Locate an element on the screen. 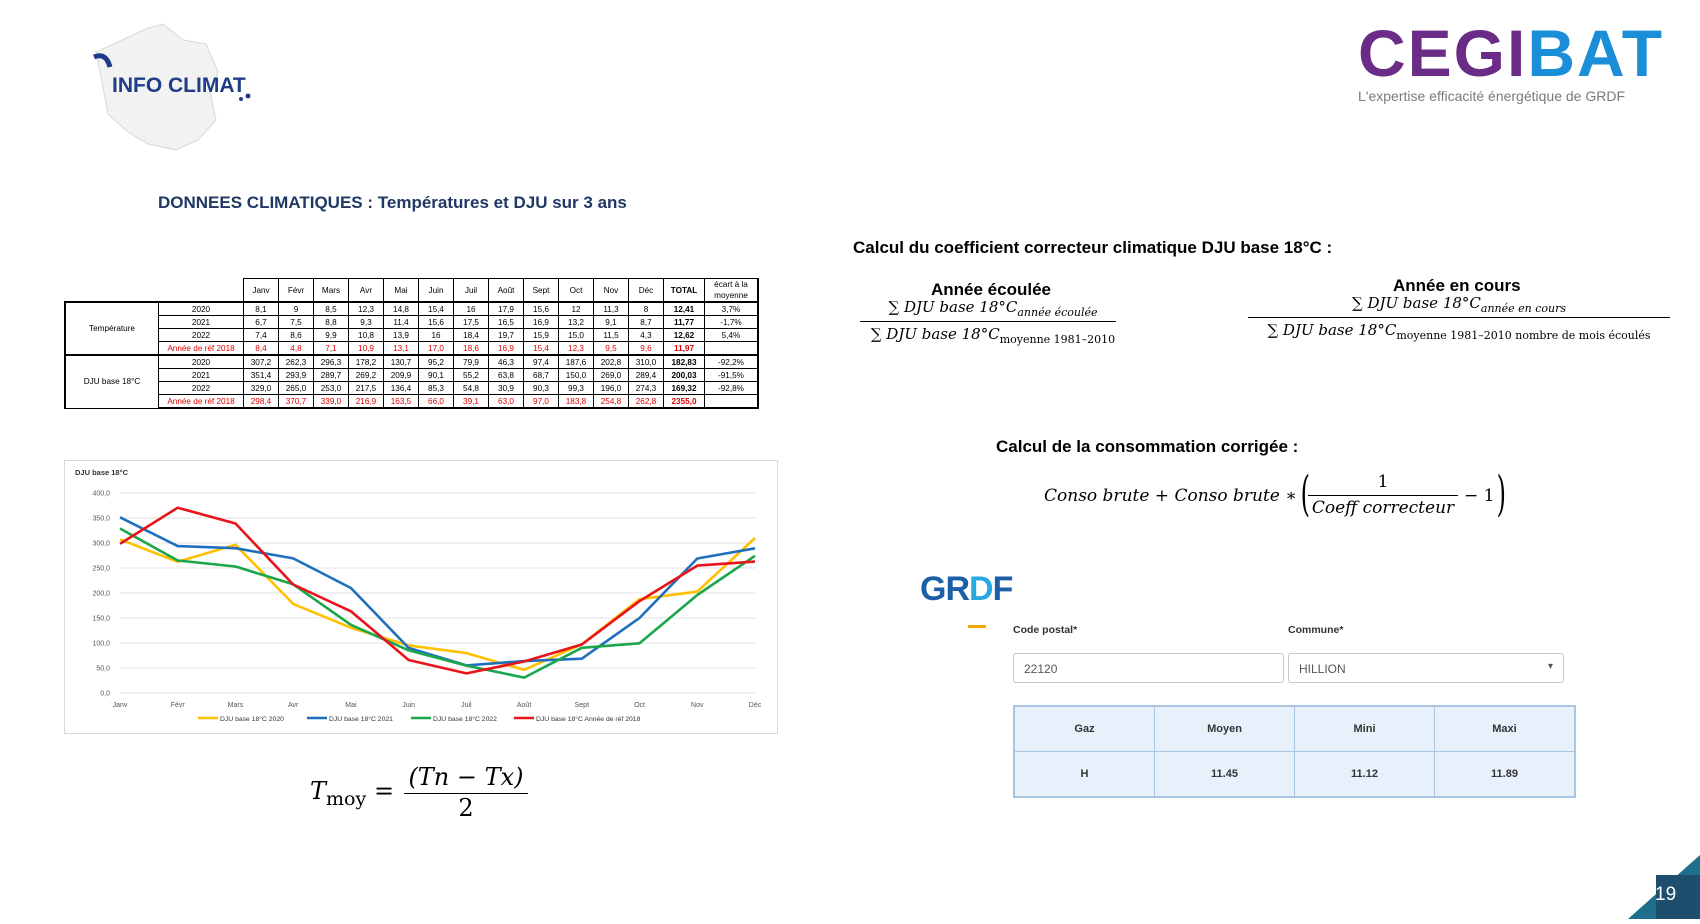  table-cell: 265,0 is located at coordinates (296, 388).